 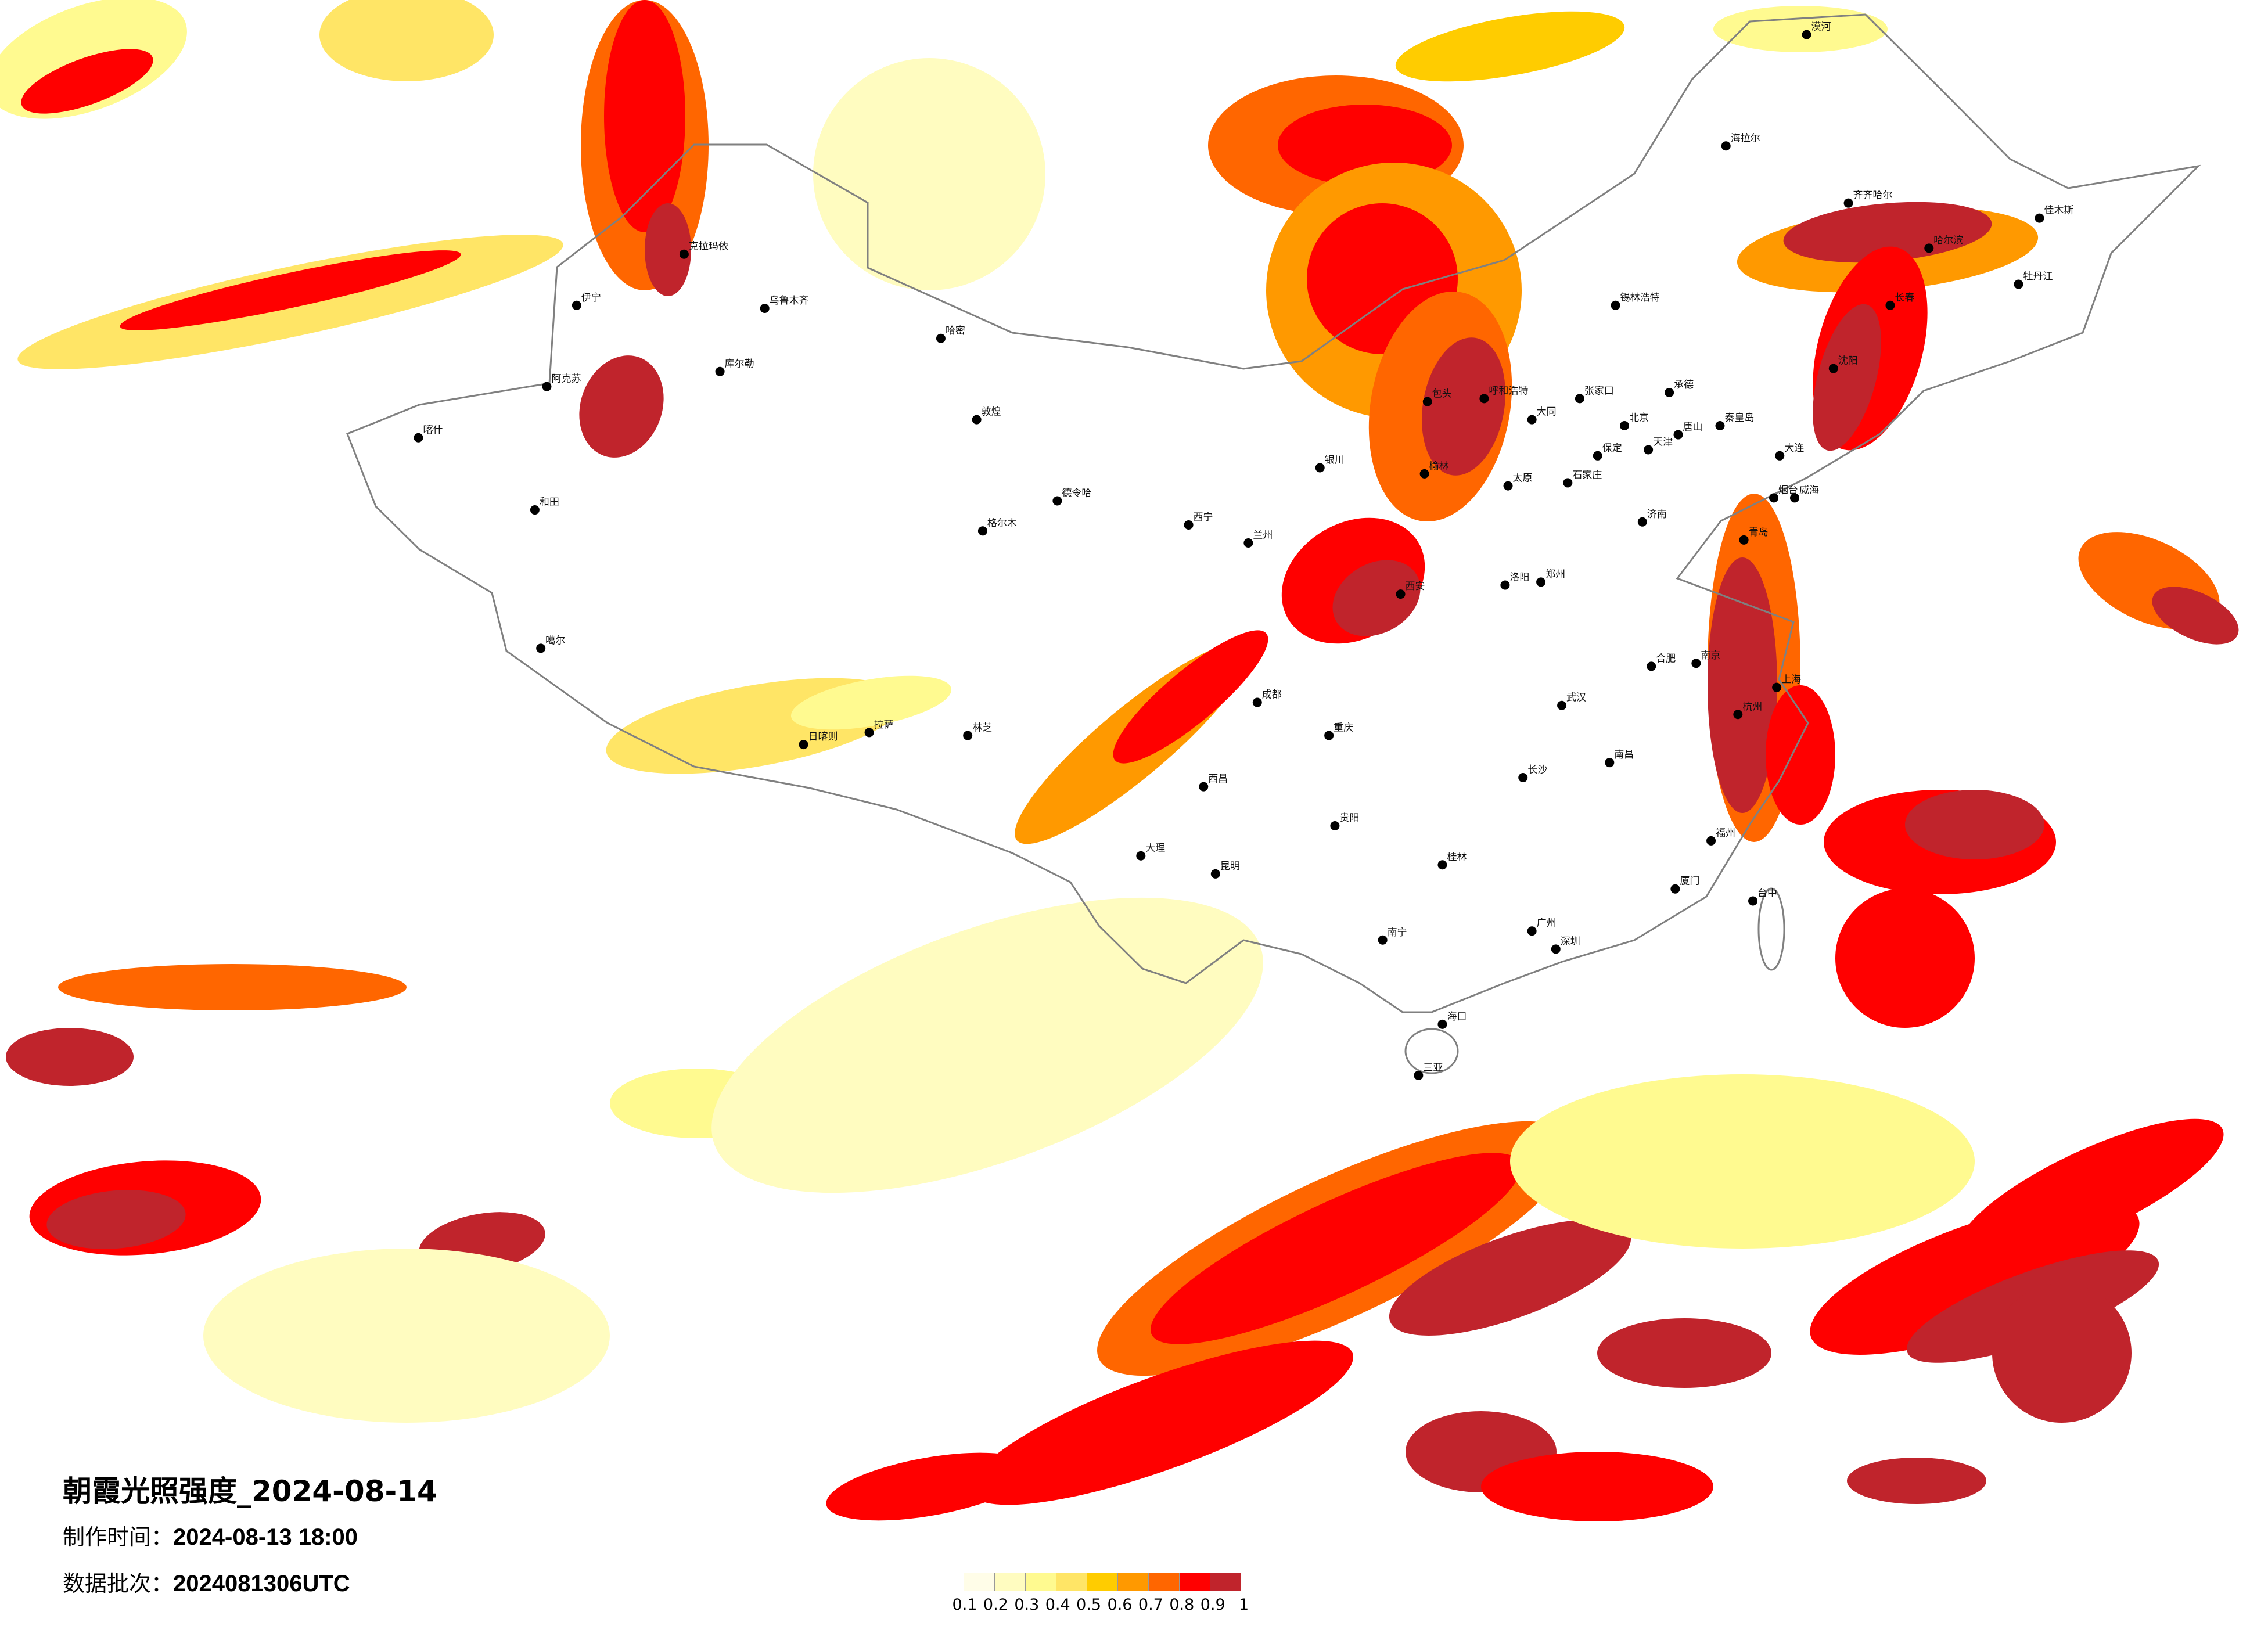 I want to click on city-marker: 噶尔, so click(x=550, y=644).